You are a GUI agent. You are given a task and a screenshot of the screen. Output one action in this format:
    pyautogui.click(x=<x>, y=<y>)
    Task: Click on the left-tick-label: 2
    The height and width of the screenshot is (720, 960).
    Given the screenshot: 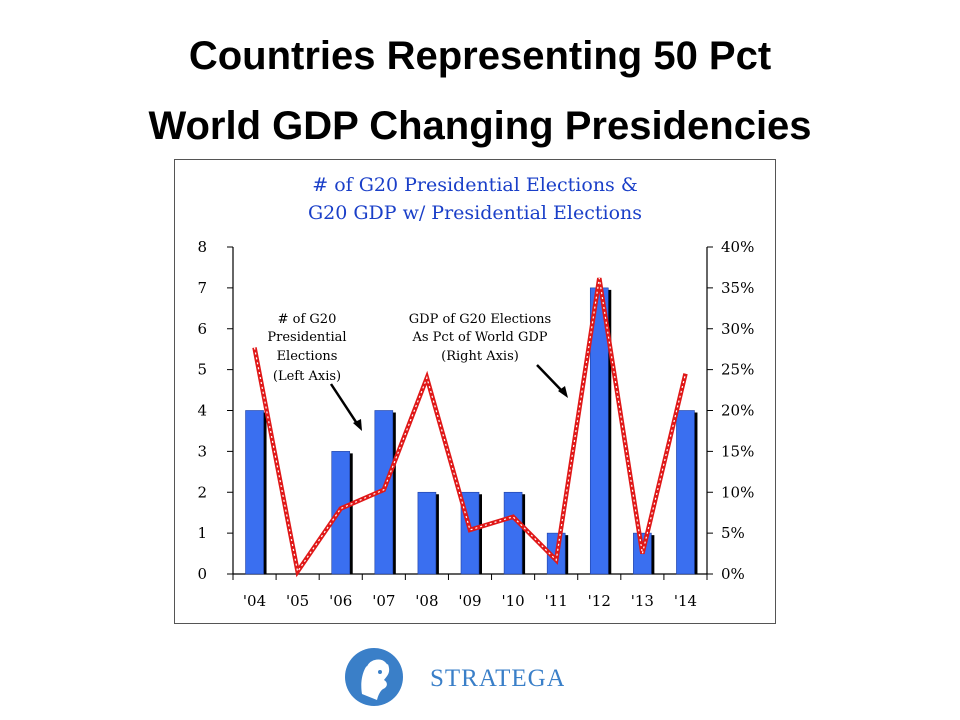 What is the action you would take?
    pyautogui.click(x=202, y=492)
    